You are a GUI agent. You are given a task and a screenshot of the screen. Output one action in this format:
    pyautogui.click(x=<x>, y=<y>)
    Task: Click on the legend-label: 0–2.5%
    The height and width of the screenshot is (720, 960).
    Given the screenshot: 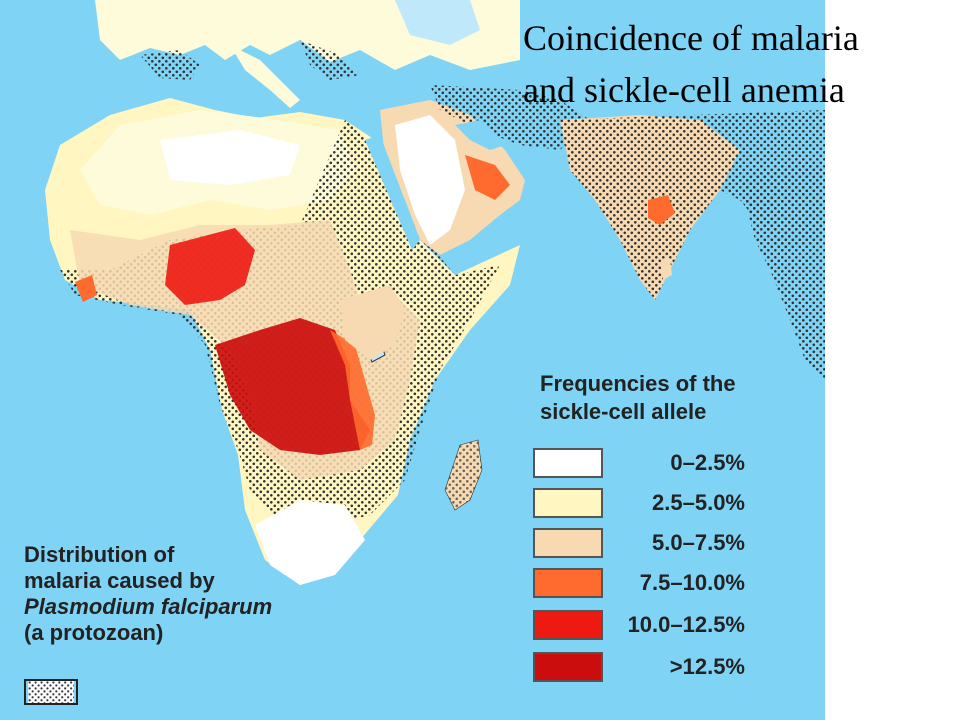 What is the action you would take?
    pyautogui.click(x=707, y=462)
    